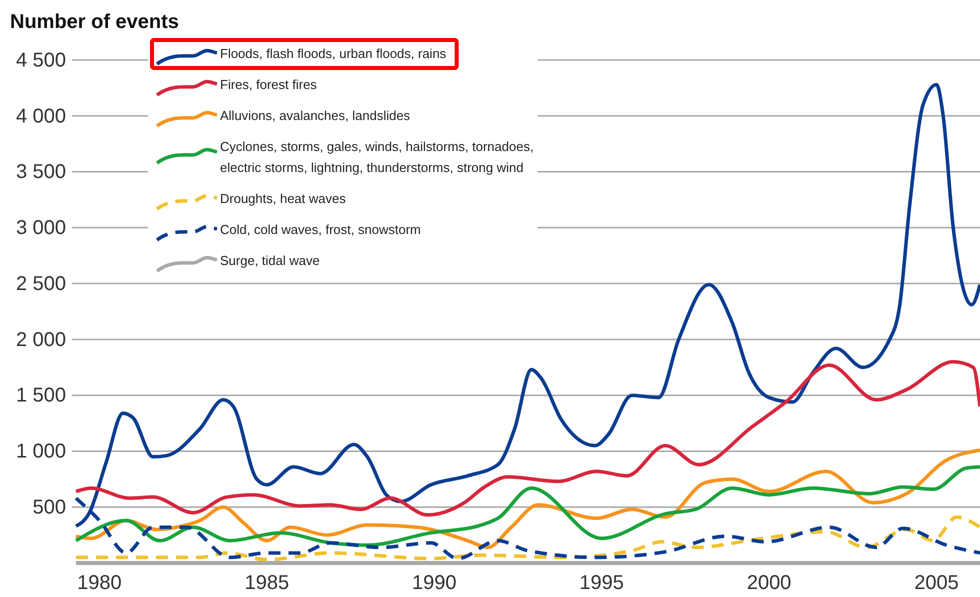  I want to click on legend-label: Droughts, heat waves, so click(283, 198).